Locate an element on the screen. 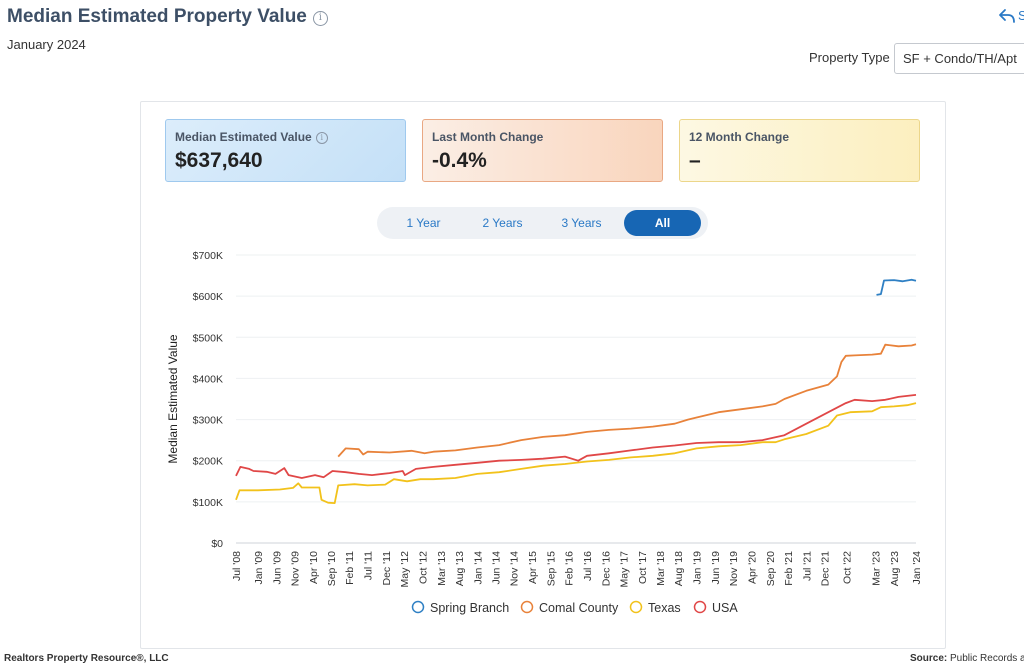  median-value: $637,640 is located at coordinates (219, 160).